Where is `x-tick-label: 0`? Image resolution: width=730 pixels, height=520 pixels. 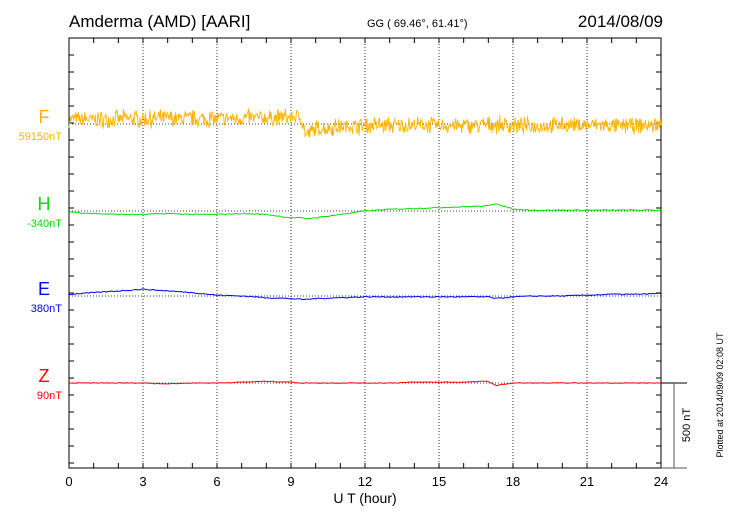
x-tick-label: 0 is located at coordinates (68, 481).